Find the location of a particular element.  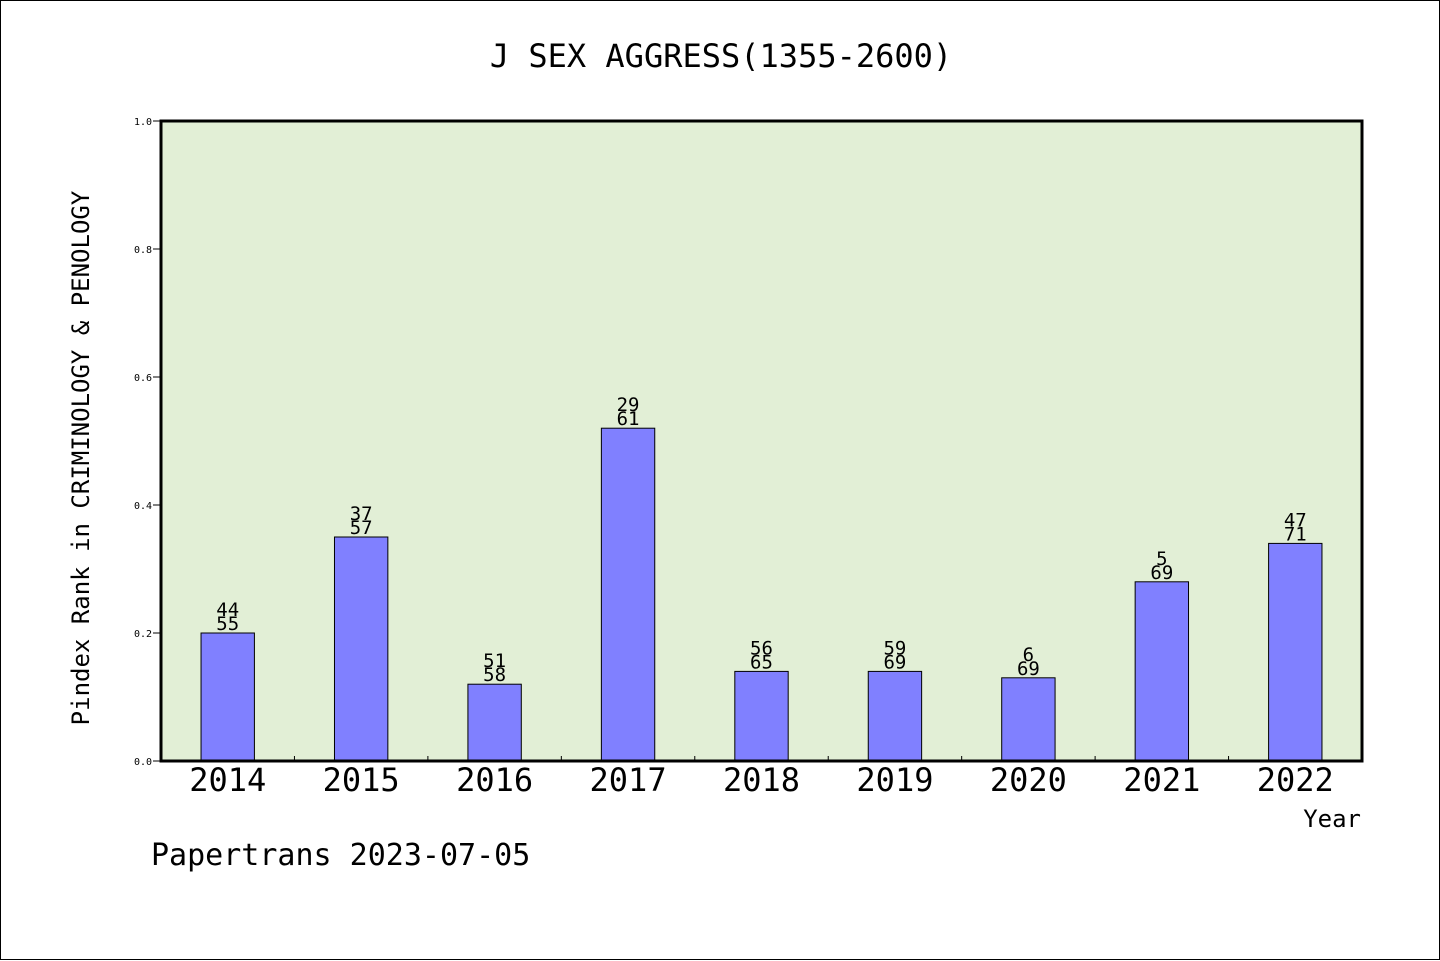

x-tick-label: 2014 is located at coordinates (227, 780).